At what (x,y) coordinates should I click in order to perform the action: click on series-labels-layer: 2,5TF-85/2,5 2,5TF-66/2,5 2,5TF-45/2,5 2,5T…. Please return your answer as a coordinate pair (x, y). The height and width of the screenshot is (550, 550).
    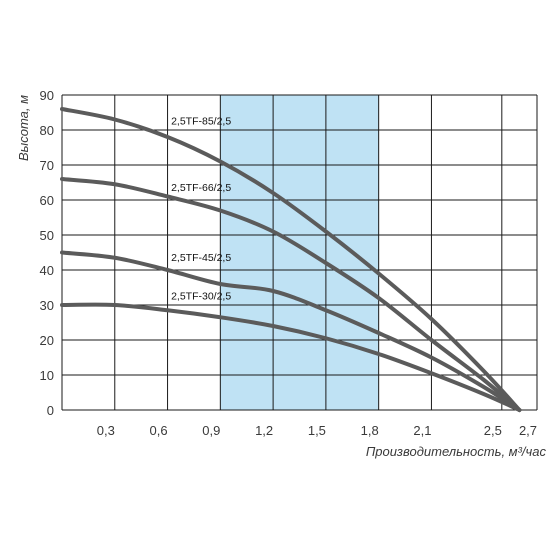
    Looking at the image, I should click on (201, 209).